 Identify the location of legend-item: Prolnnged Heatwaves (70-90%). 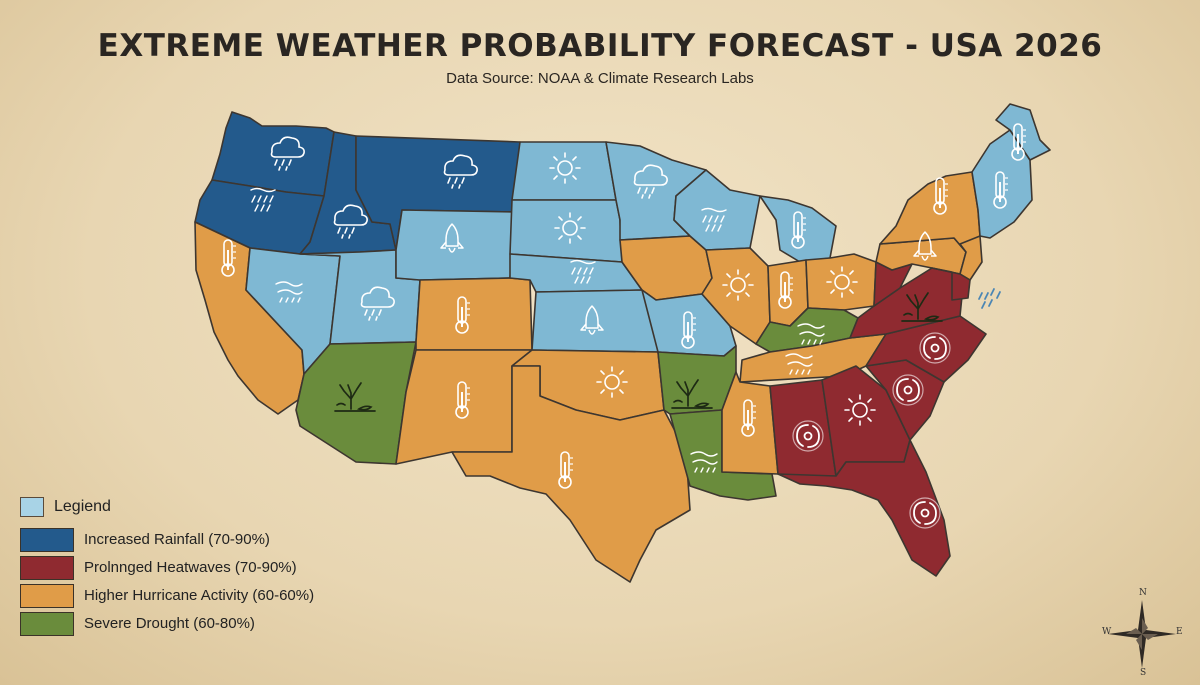
(190, 567).